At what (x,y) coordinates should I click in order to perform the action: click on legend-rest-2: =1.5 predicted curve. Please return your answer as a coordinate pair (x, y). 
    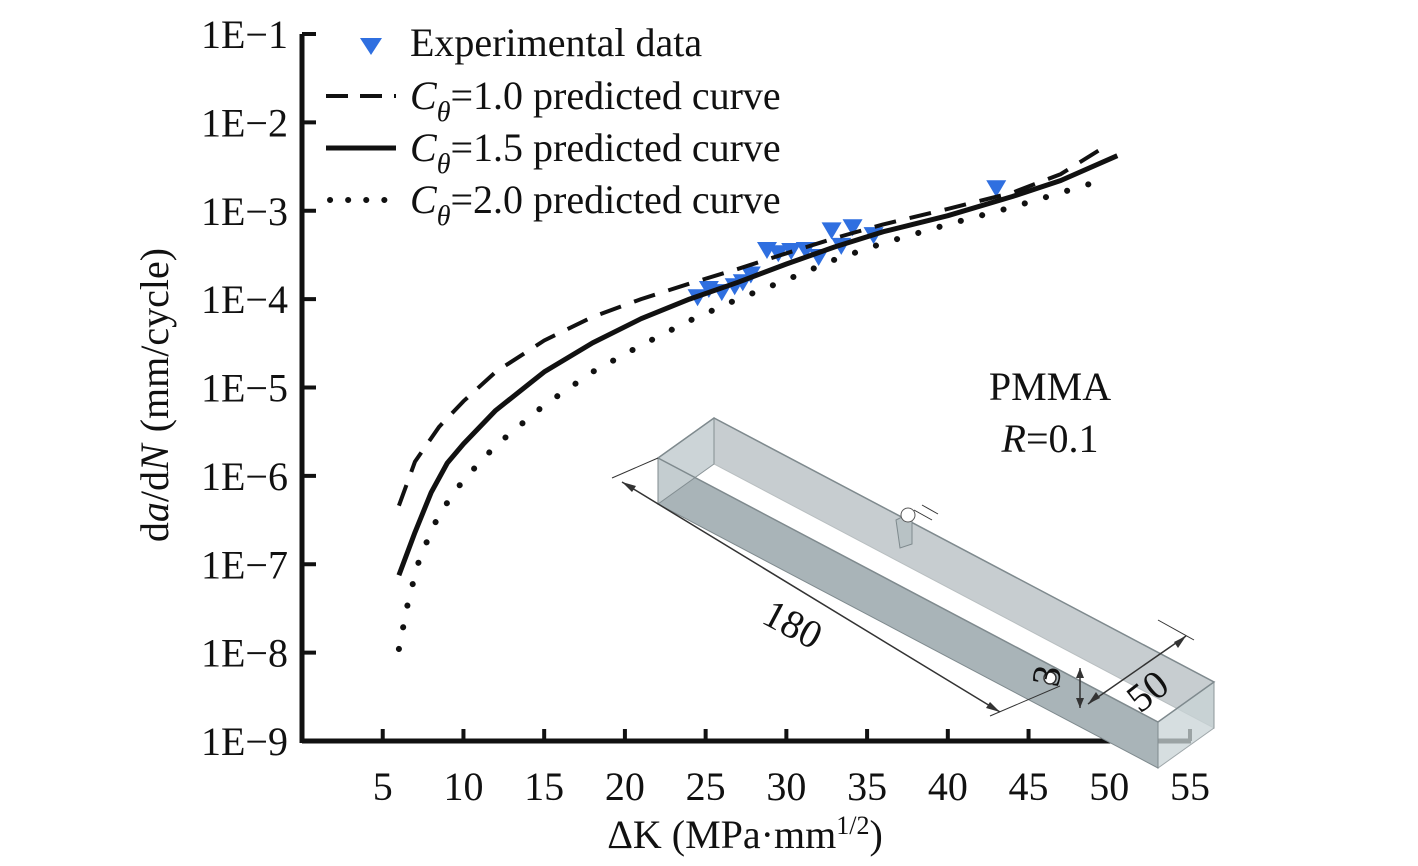
    Looking at the image, I should click on (615, 147).